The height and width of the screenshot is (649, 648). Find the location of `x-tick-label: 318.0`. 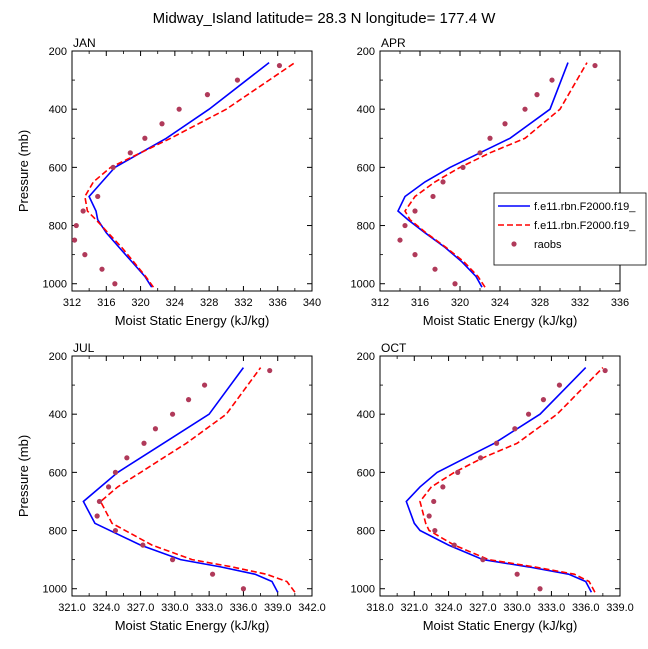

x-tick-label: 318.0 is located at coordinates (380, 608).